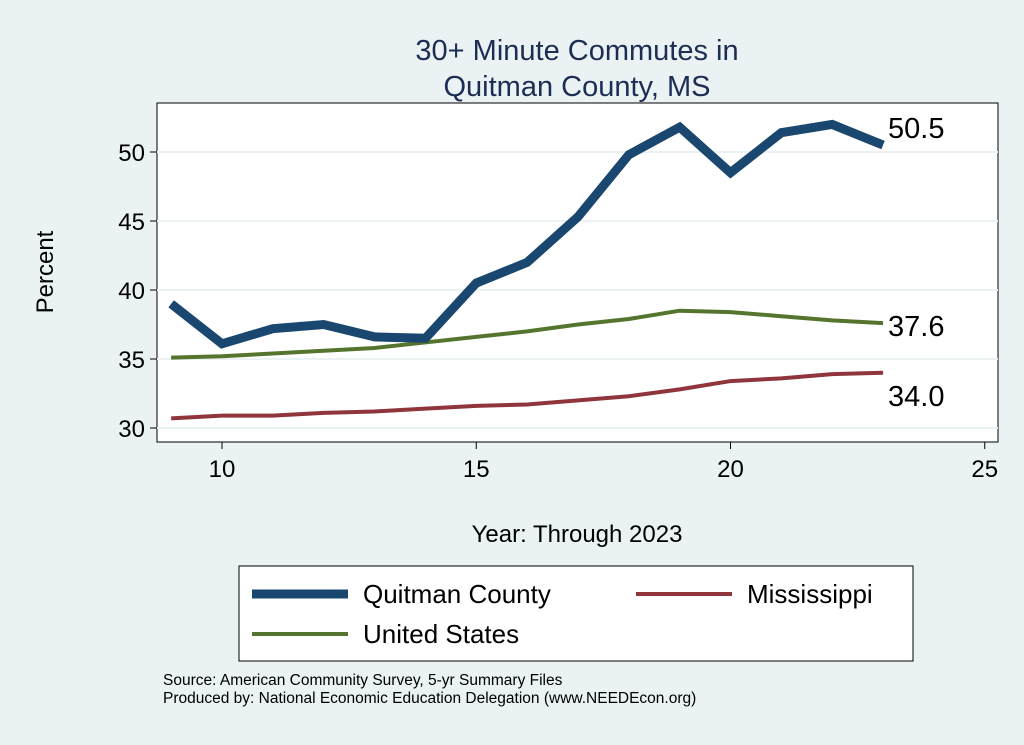 The image size is (1024, 745). I want to click on legend-label-united-states: United States, so click(441, 634).